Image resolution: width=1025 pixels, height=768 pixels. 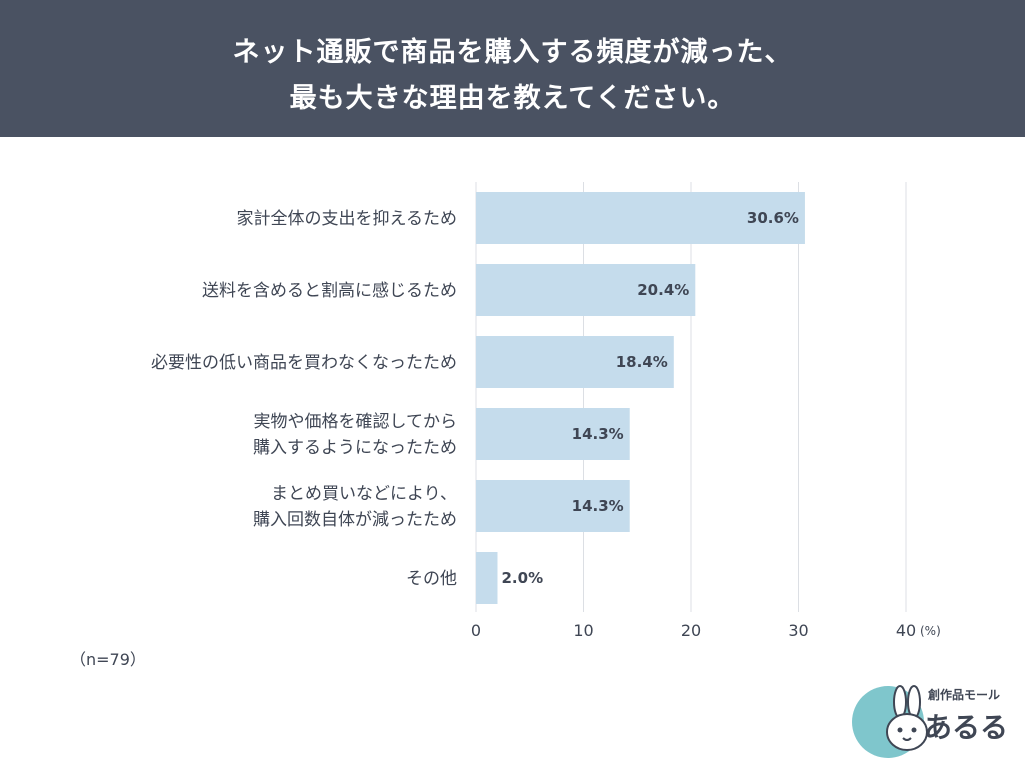 I want to click on category-label: 家計全体の支出を抑えるため, so click(x=347, y=219).